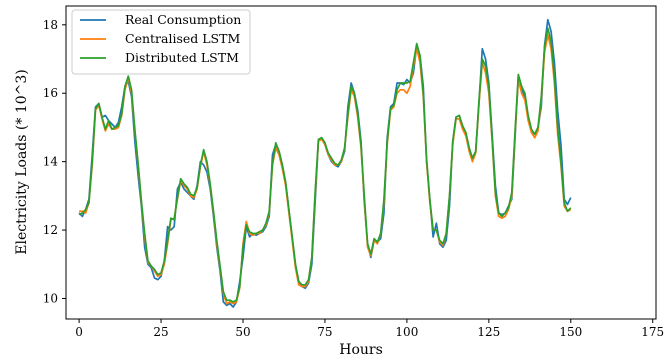  What do you see at coordinates (79, 332) in the screenshot?
I see `x-tick-label: 0` at bounding box center [79, 332].